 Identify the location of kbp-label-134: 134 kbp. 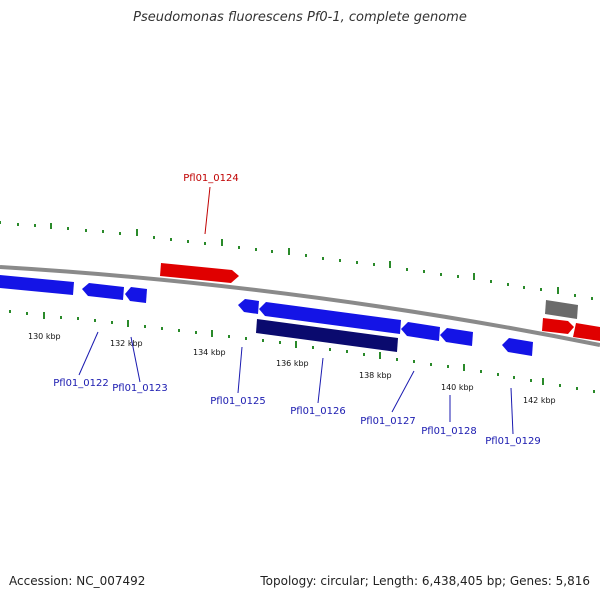
(209, 352).